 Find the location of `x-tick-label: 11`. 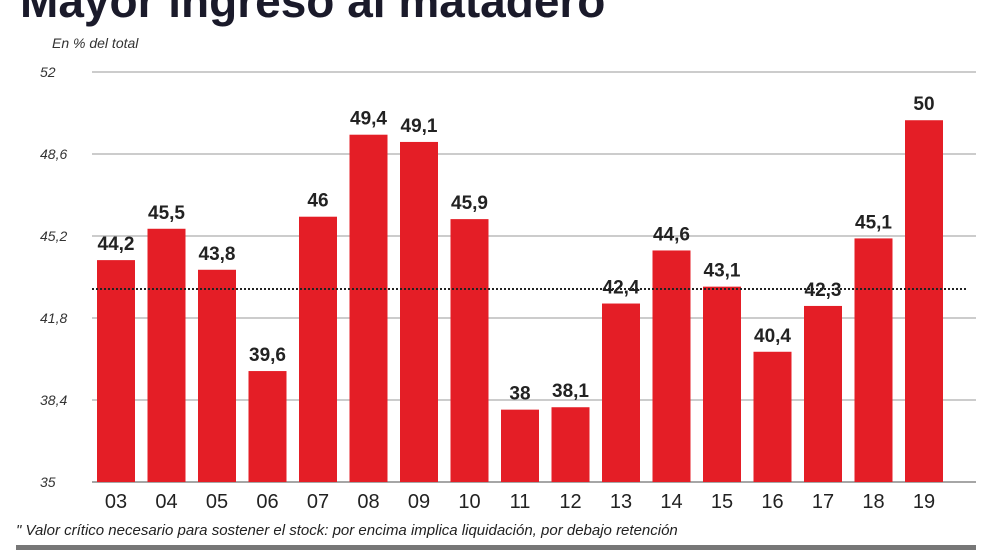

x-tick-label: 11 is located at coordinates (520, 502).